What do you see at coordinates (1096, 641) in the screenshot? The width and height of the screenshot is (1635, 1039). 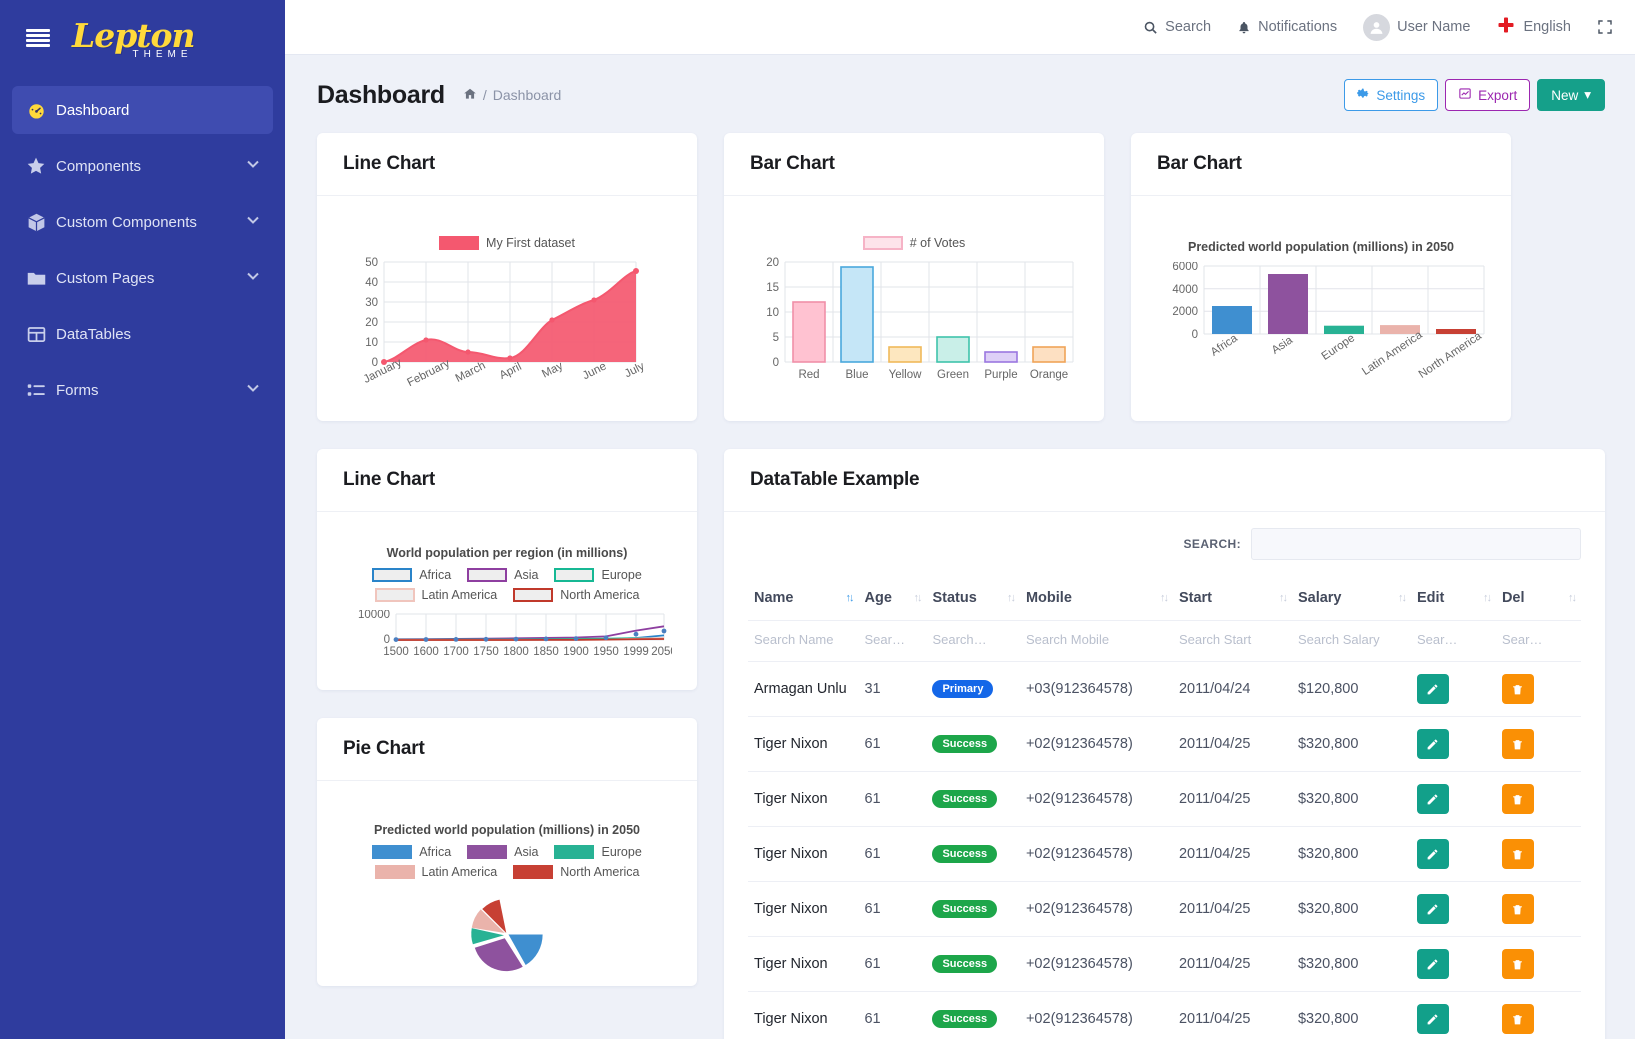 I see `filter-cell-mobile: Search Mobile` at bounding box center [1096, 641].